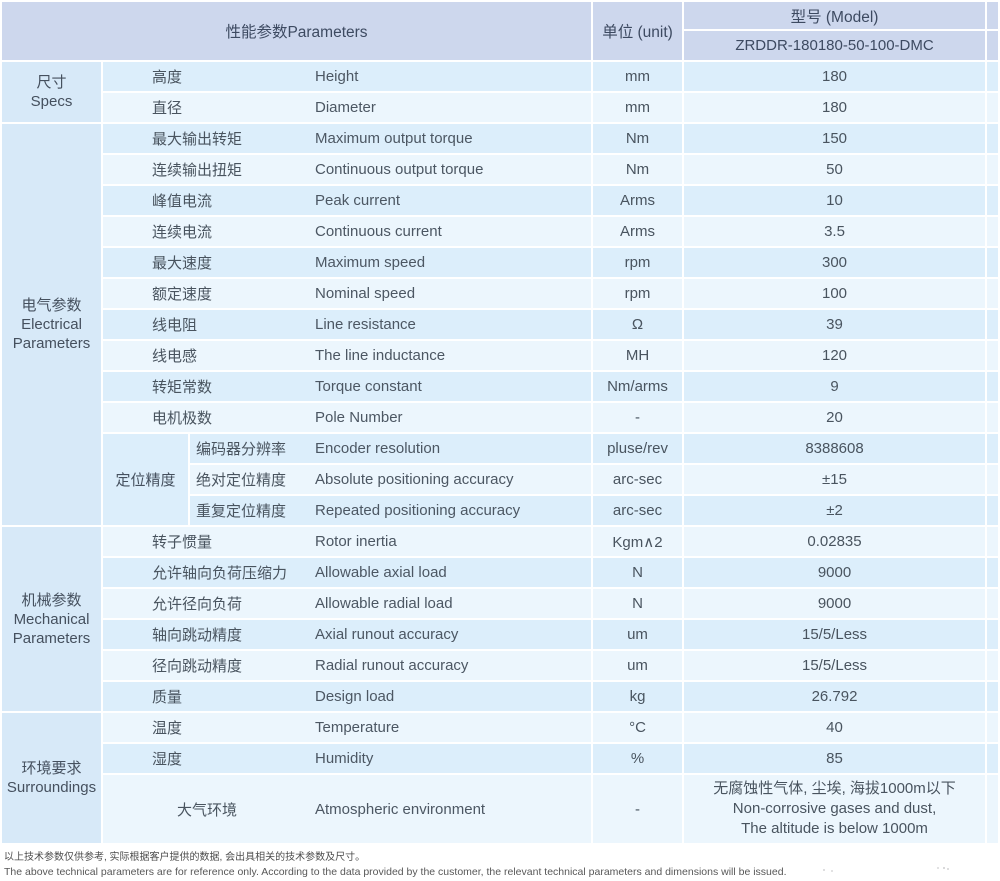 The image size is (1000, 881). I want to click on param-label-en: Design load, so click(355, 696).